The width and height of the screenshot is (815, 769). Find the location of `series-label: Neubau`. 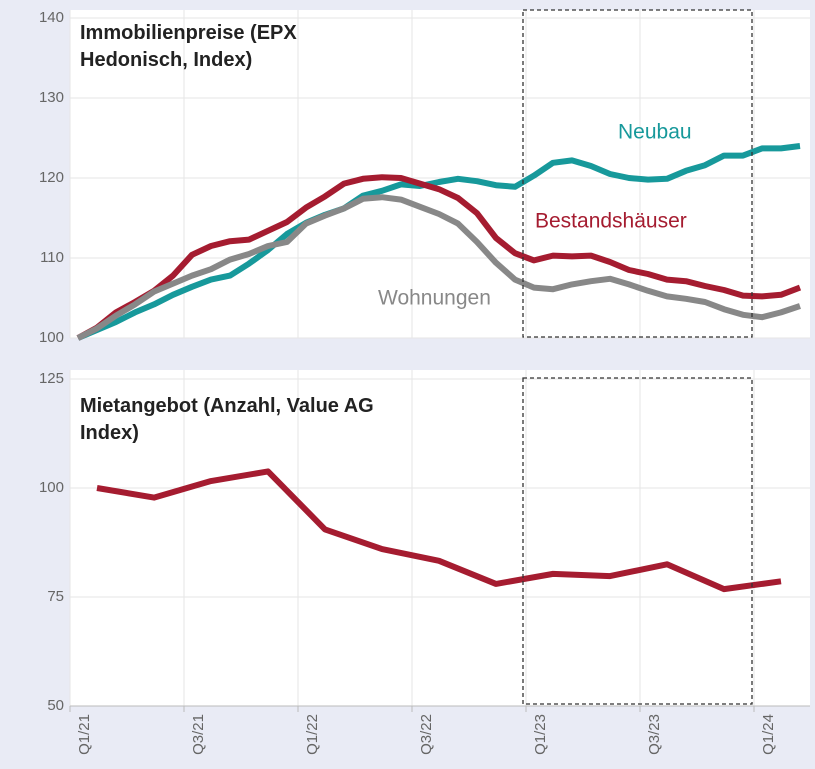

series-label: Neubau is located at coordinates (655, 132).